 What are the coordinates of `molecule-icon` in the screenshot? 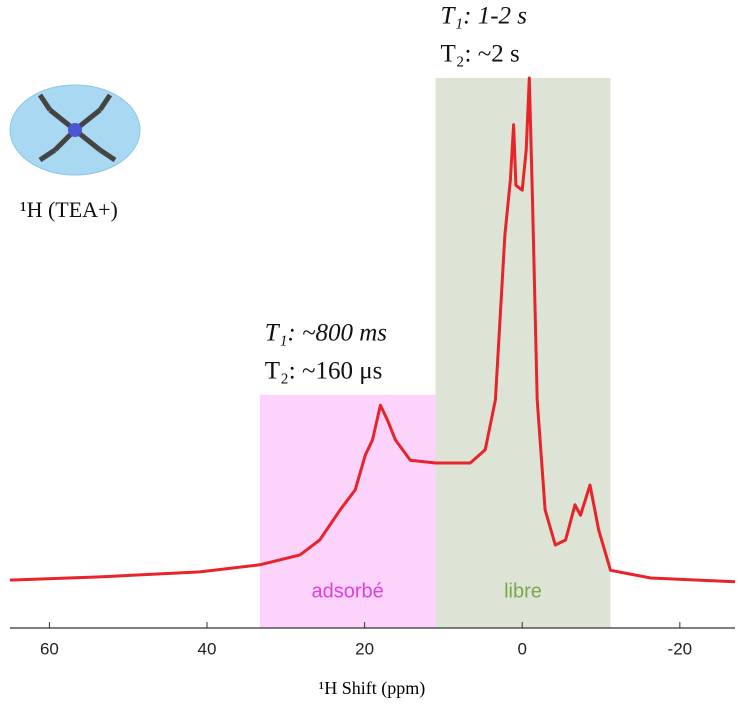 It's located at (75, 130).